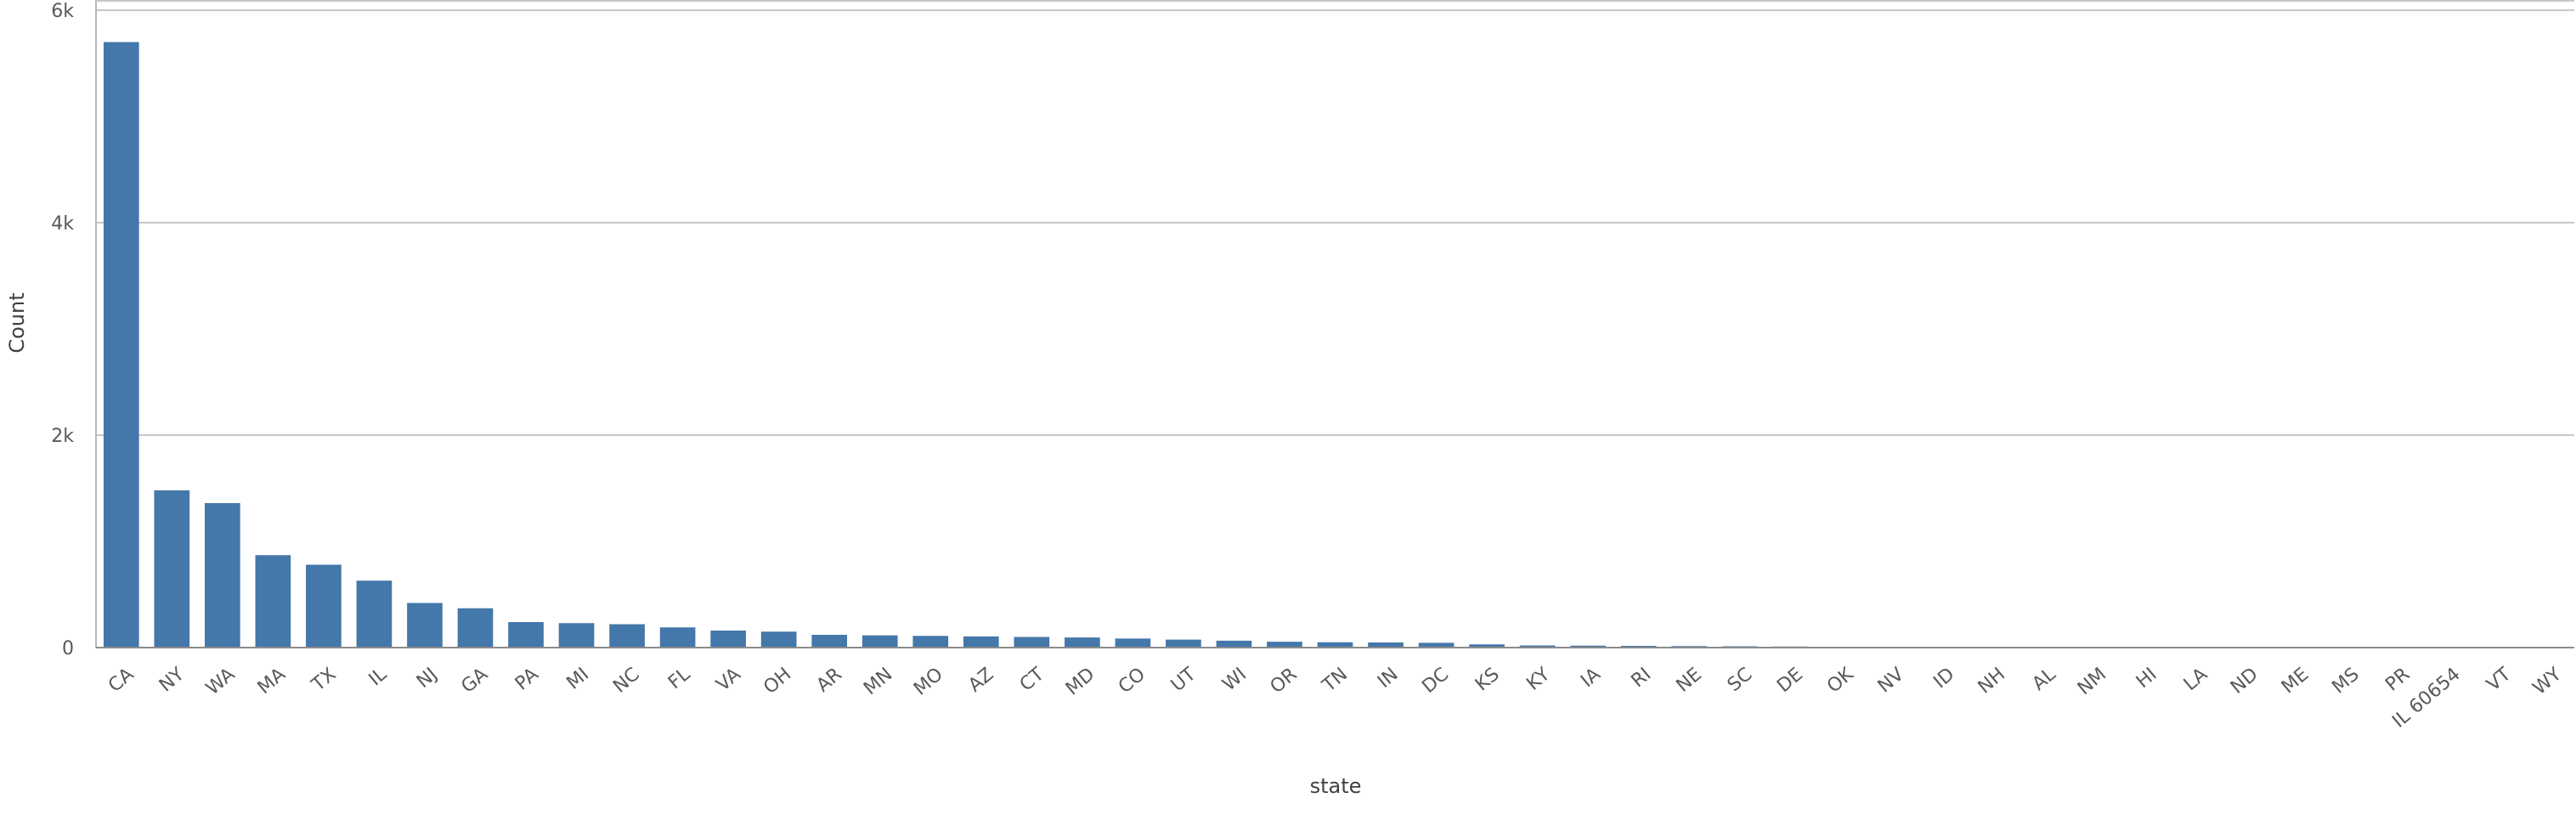 This screenshot has width=2576, height=815. Describe the element at coordinates (526, 635) in the screenshot. I see `bar-pa` at that location.